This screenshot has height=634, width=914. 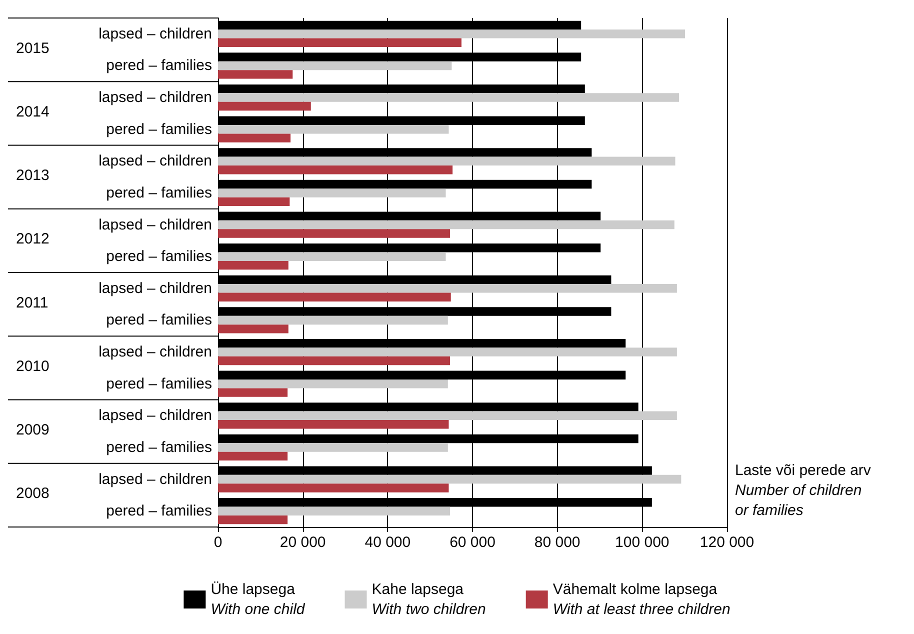 I want to click on x-axis-title: Laste või perede arv Number of children or families, so click(x=803, y=490).